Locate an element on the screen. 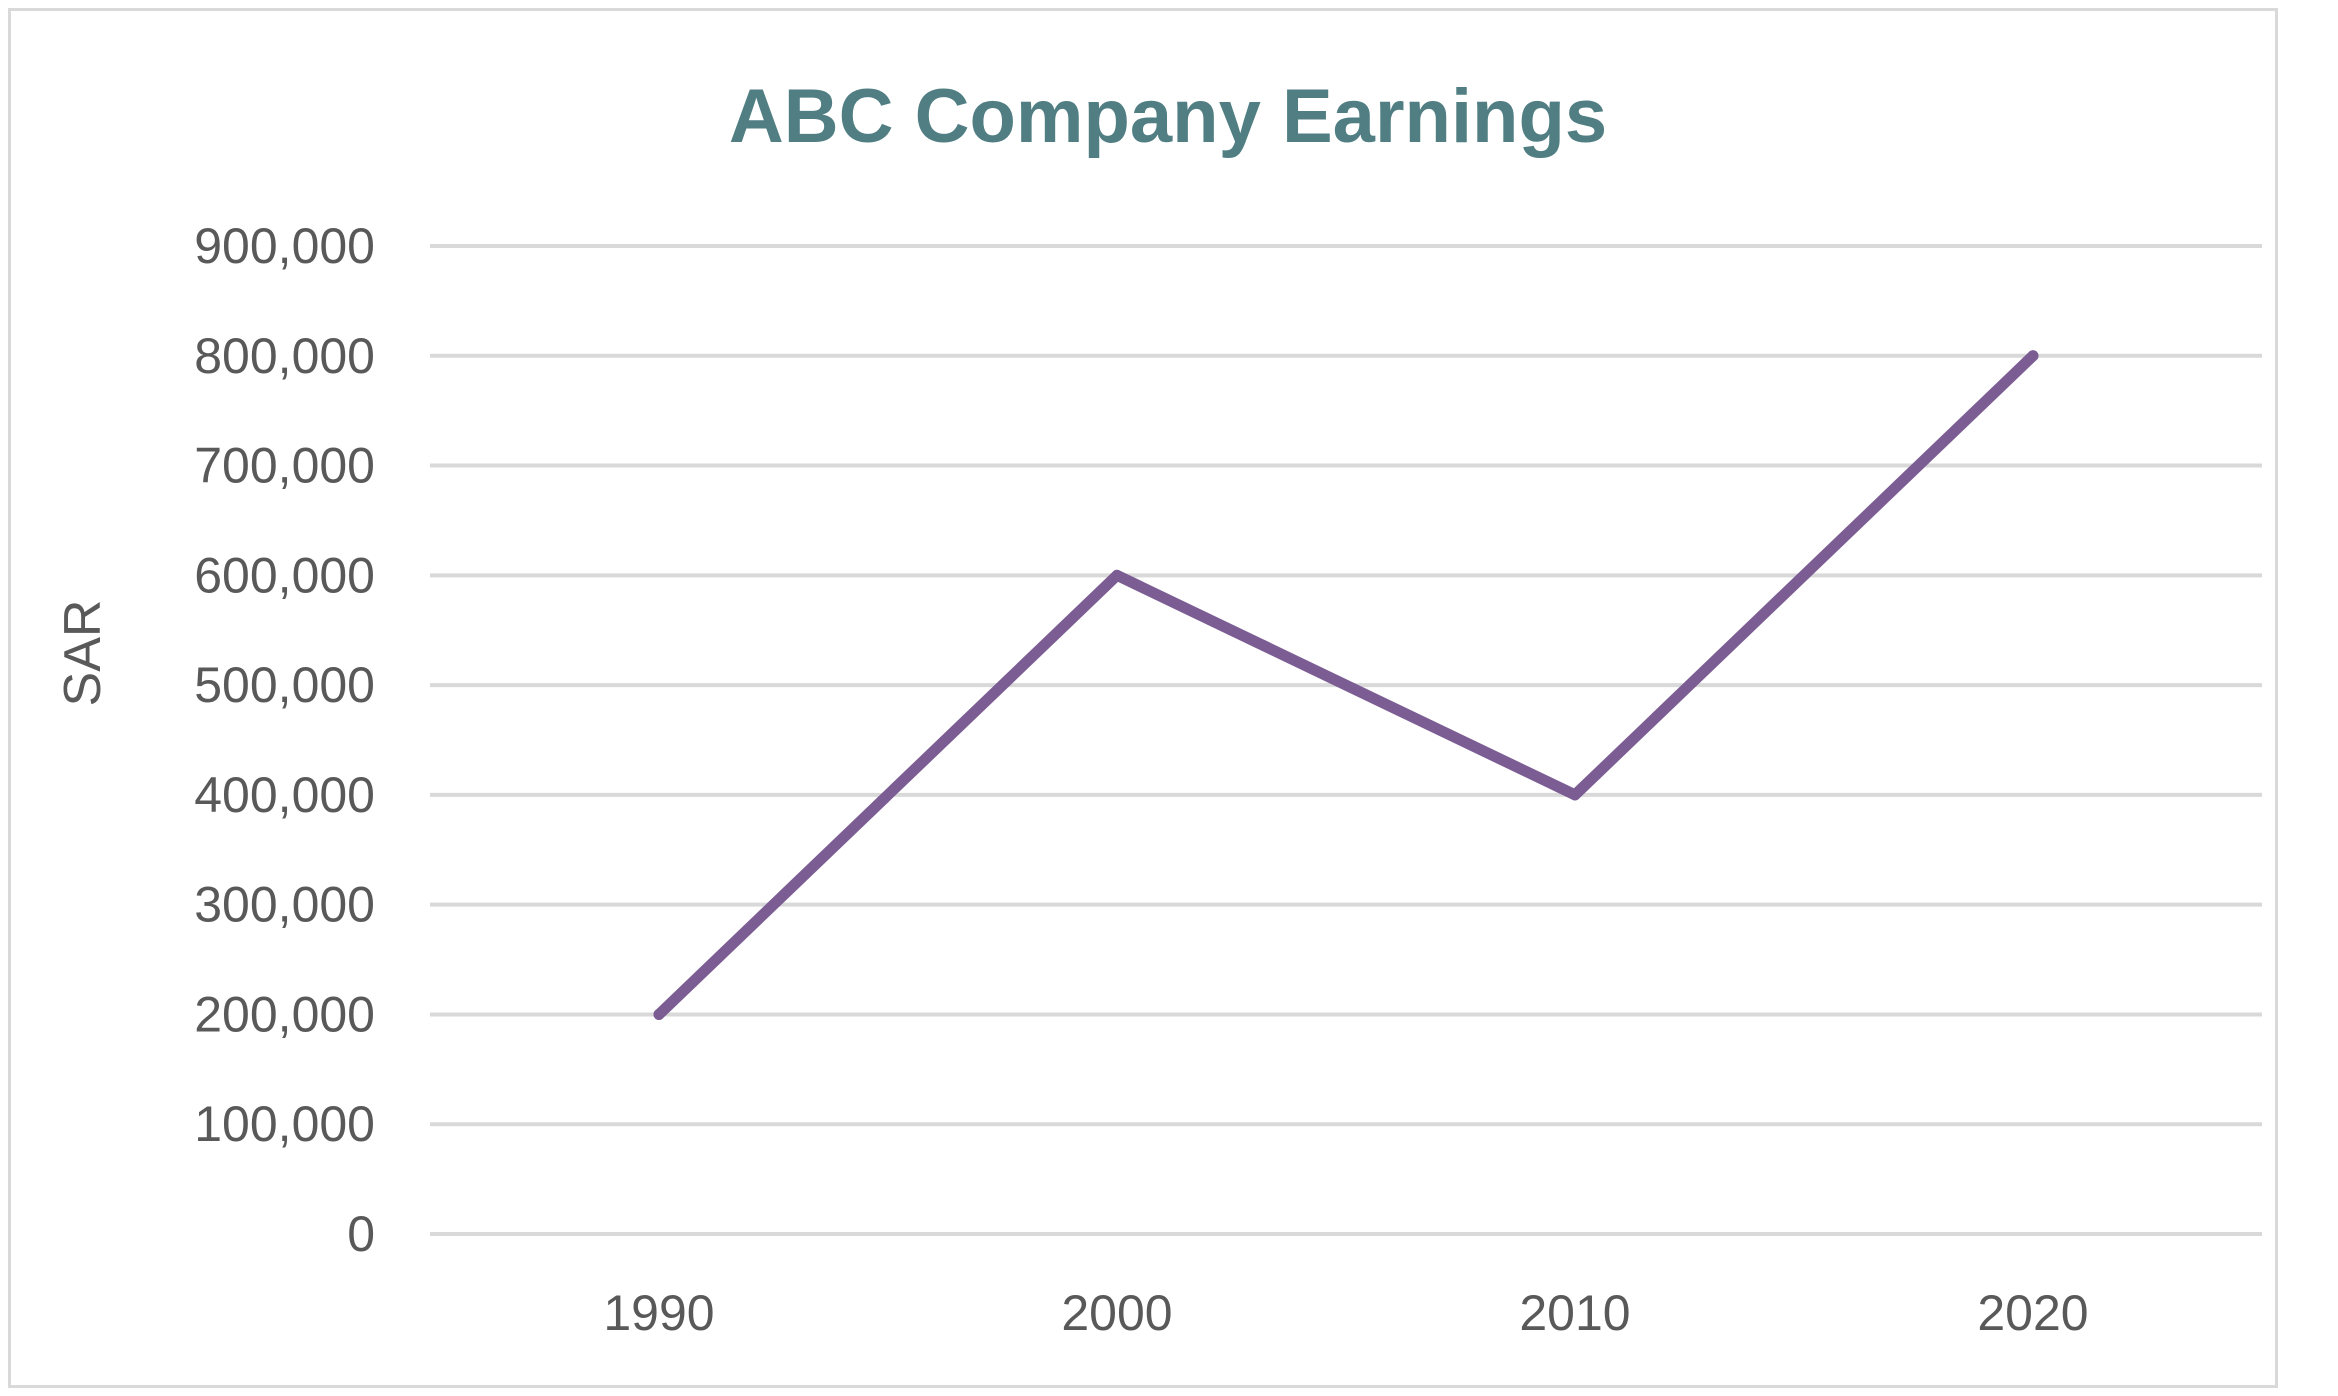 The width and height of the screenshot is (2338, 1396). y-tick-label: 0 is located at coordinates (361, 1234).